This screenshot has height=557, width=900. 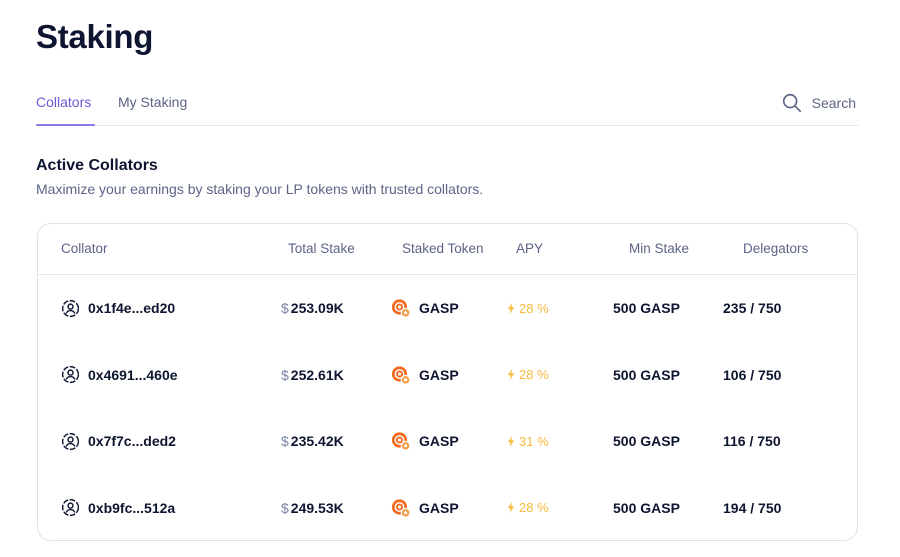 I want to click on total-stake-cell: $ 235.42K, so click(x=312, y=441).